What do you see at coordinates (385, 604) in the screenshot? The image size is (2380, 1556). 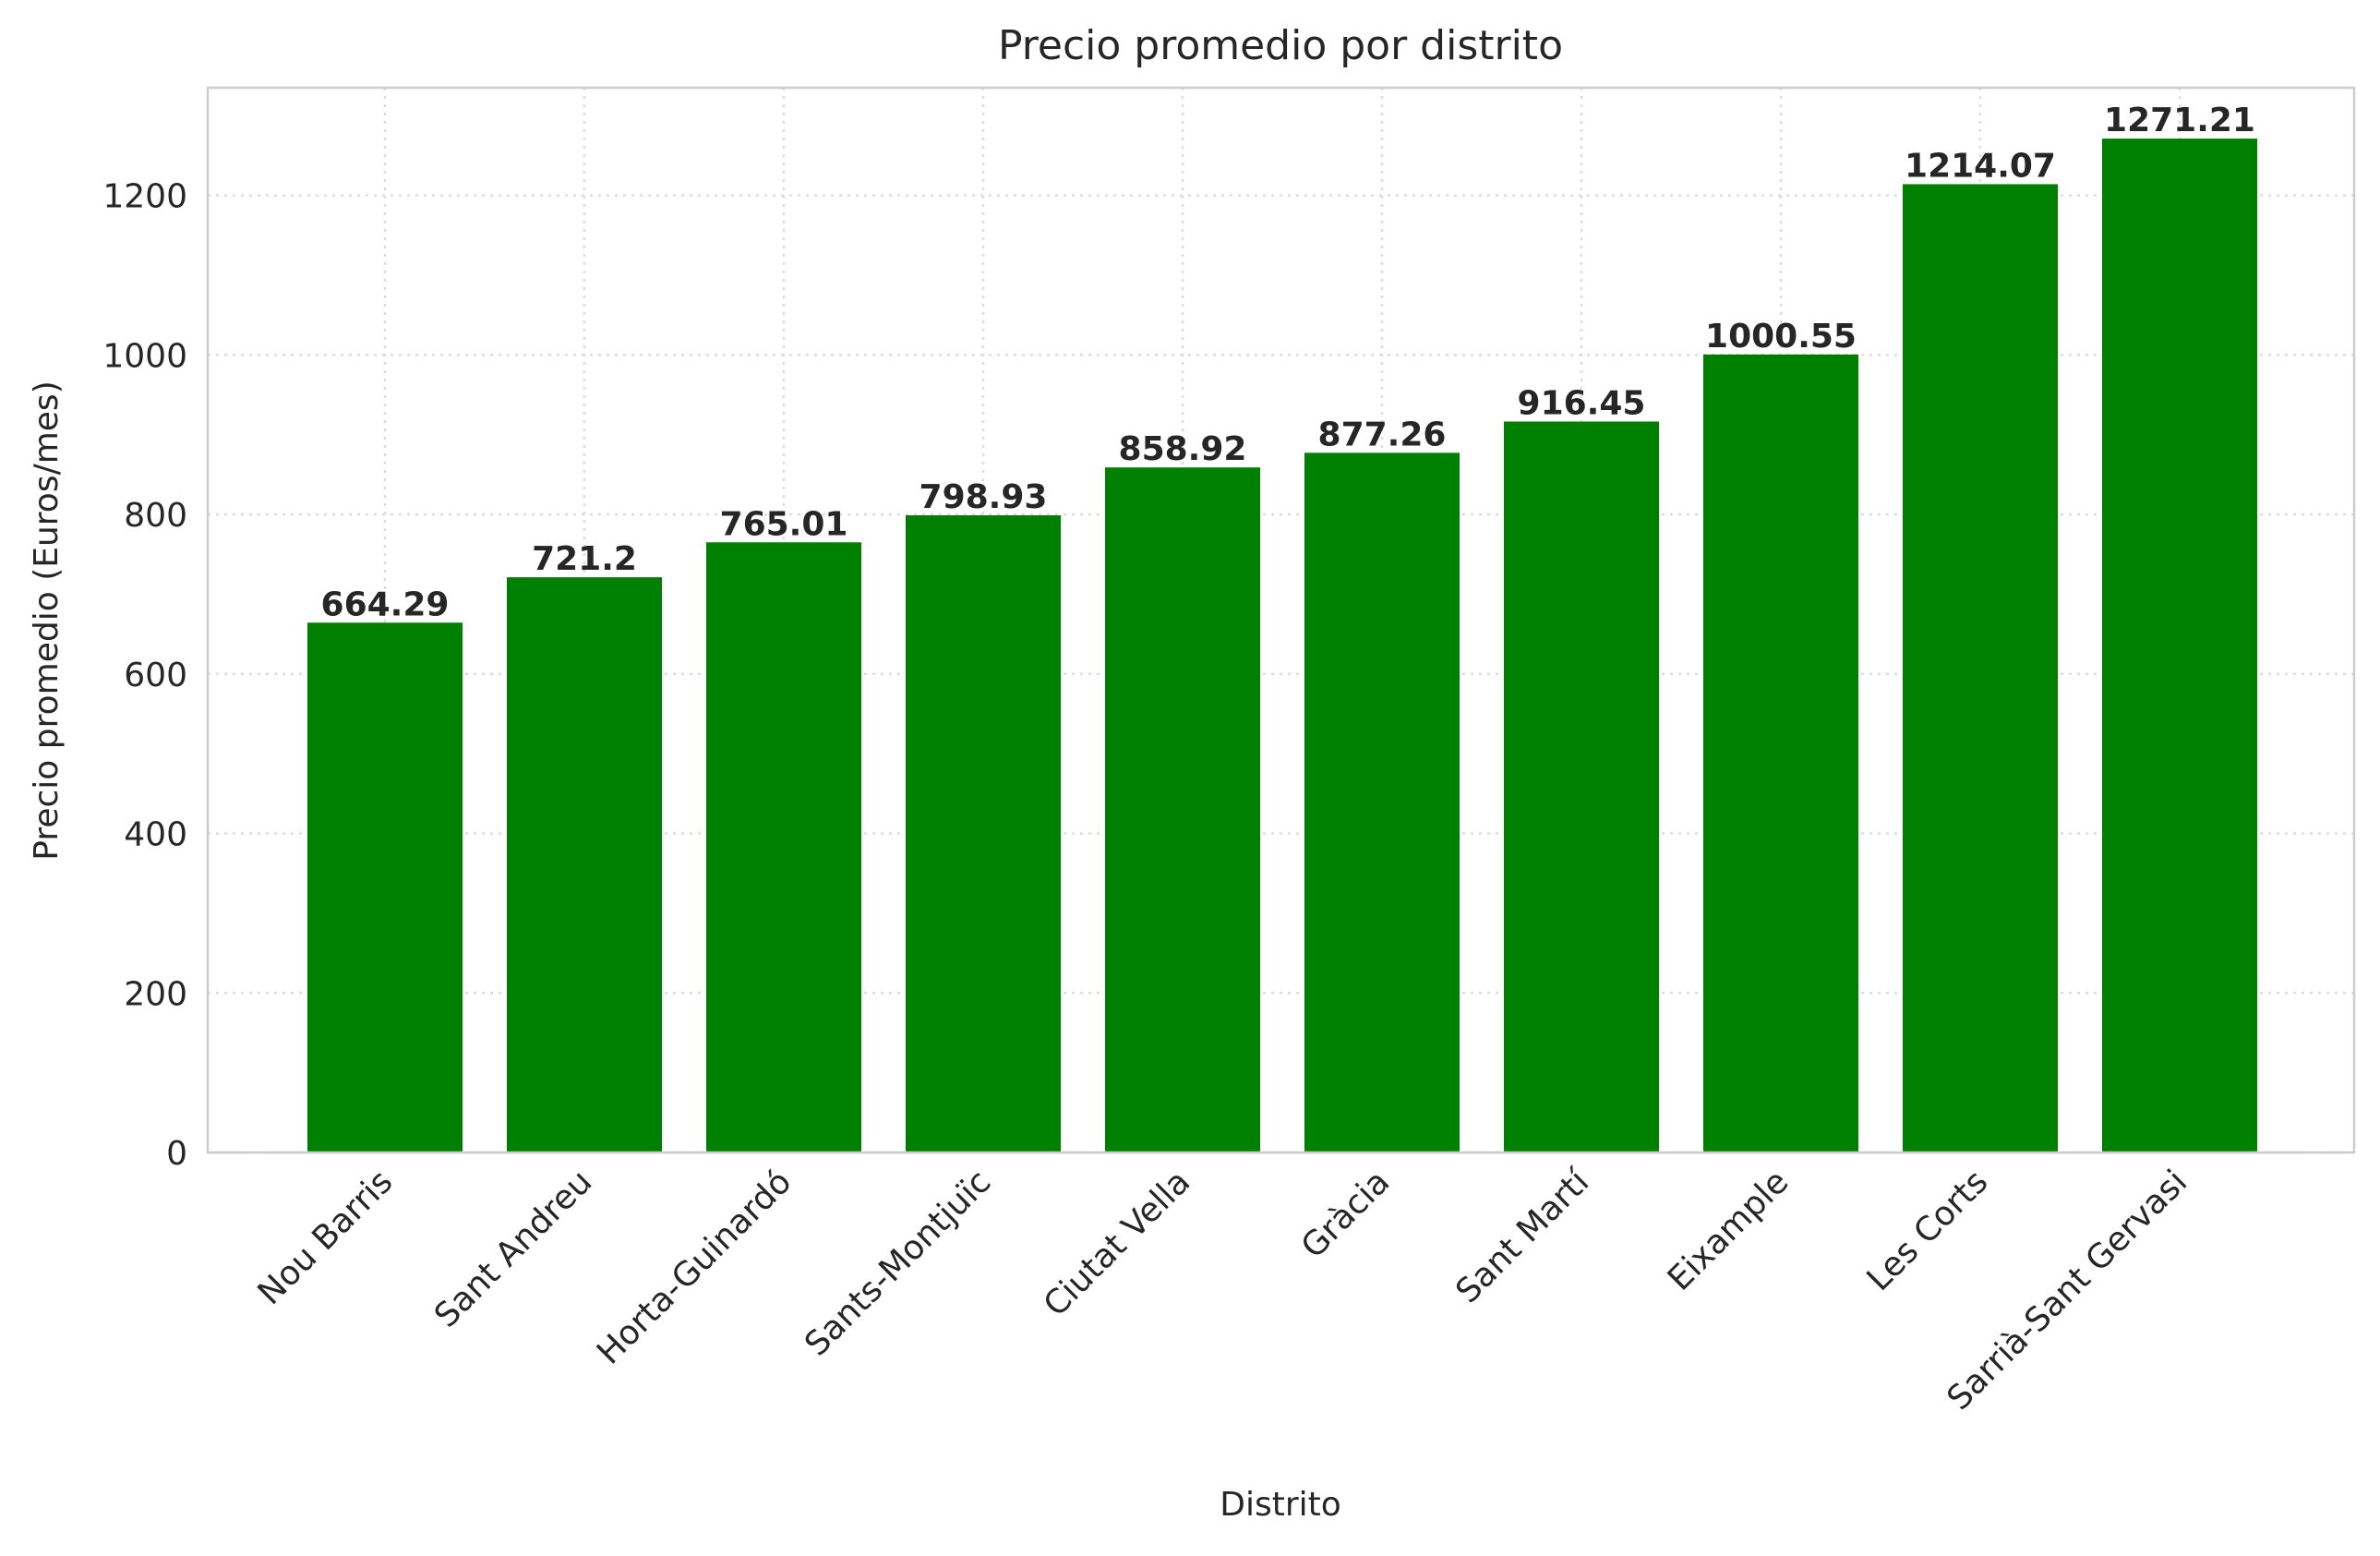 I see `bar-value-label: 664.29` at bounding box center [385, 604].